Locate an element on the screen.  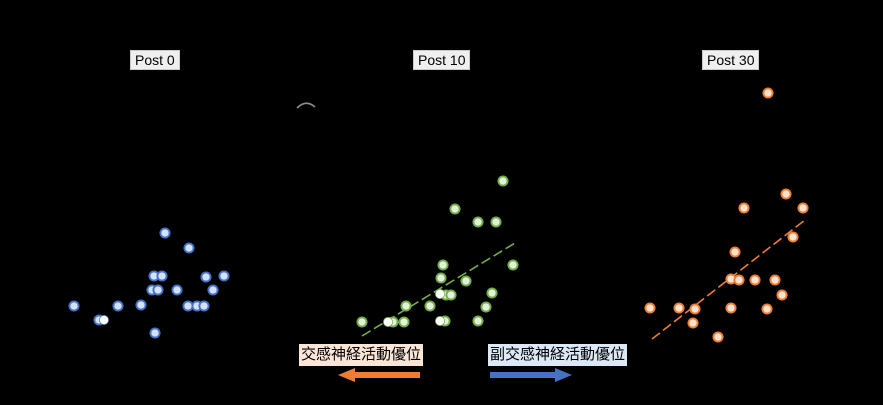
sympathetic-left-arrow-icon is located at coordinates (379, 375).